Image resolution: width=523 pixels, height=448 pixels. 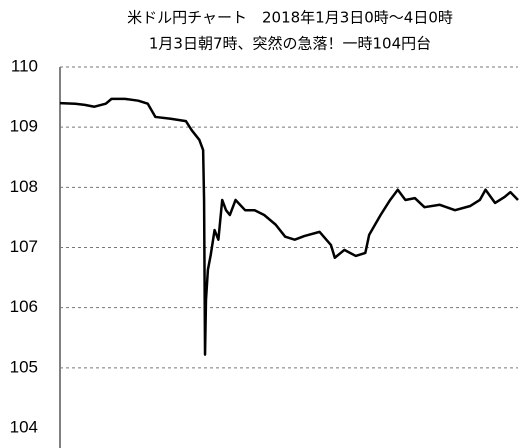 What do you see at coordinates (24, 65) in the screenshot?
I see `y-tick-label: 110` at bounding box center [24, 65].